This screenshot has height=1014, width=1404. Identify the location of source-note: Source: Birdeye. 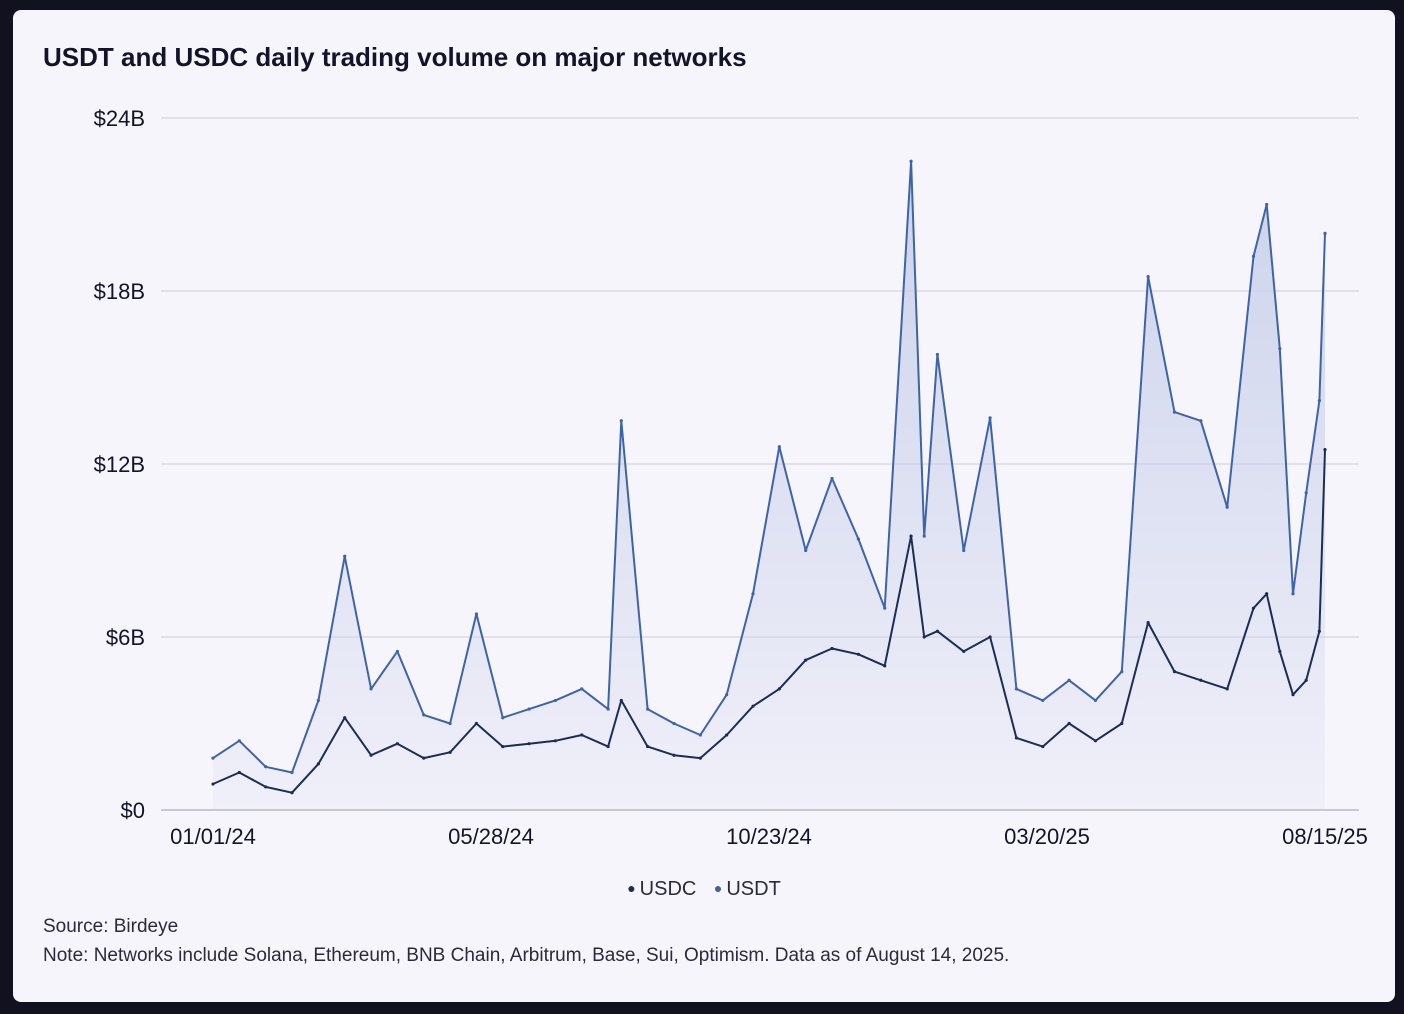
(110, 927).